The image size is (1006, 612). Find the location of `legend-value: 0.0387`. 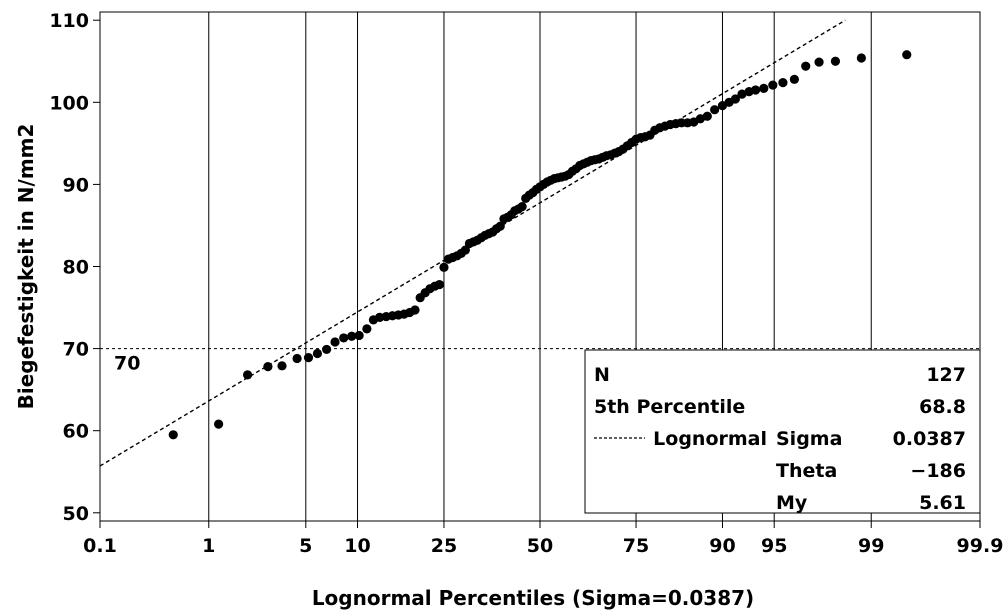

legend-value: 0.0387 is located at coordinates (929, 439).